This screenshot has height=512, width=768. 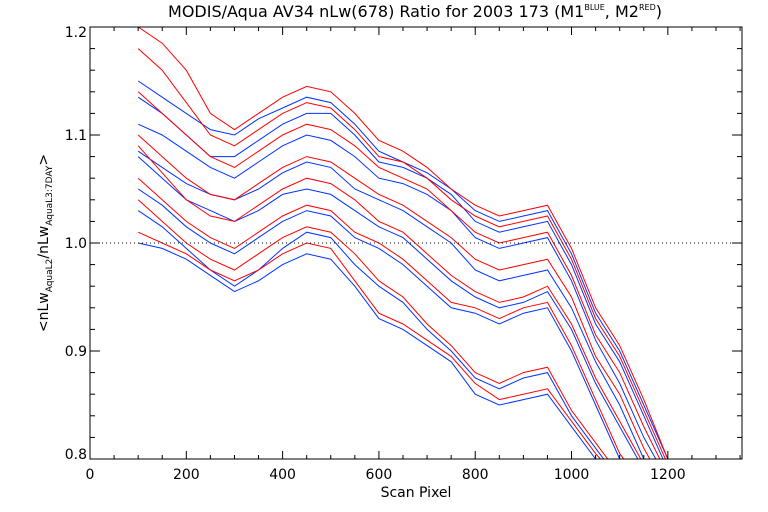 I want to click on x-tick-label: 400, so click(x=282, y=475).